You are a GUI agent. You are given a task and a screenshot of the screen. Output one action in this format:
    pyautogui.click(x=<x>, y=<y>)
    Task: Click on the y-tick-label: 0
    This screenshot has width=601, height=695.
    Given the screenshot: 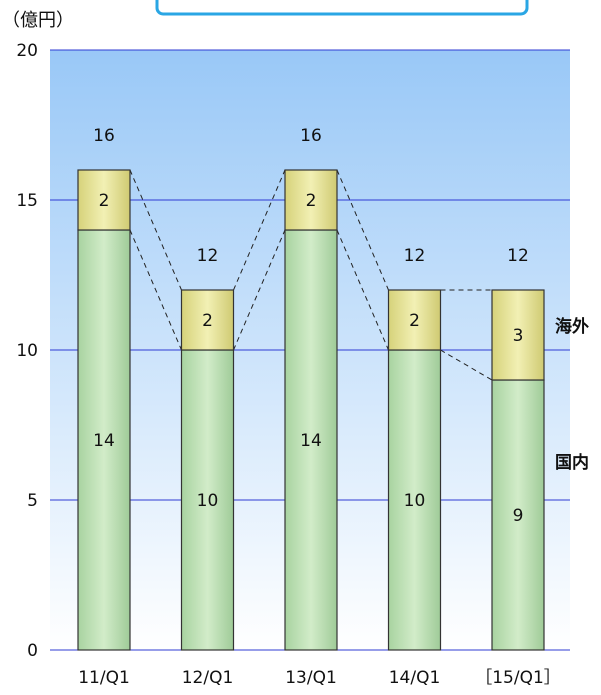 What is the action you would take?
    pyautogui.click(x=32, y=651)
    